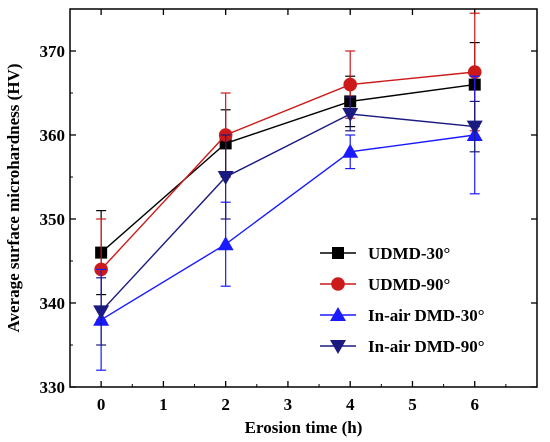  What do you see at coordinates (163, 404) in the screenshot?
I see `x-tick-label: 1` at bounding box center [163, 404].